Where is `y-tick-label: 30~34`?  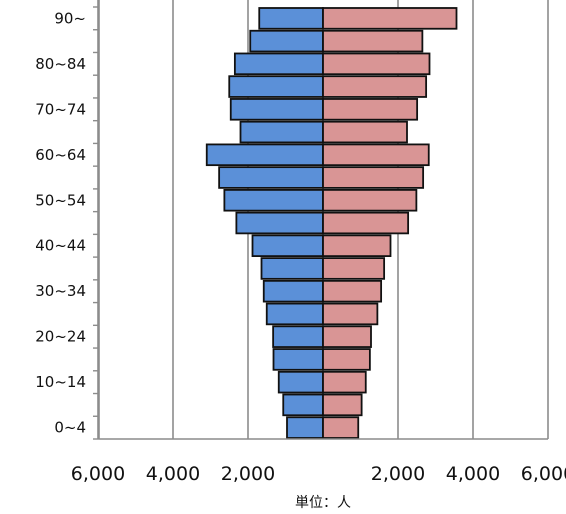
y-tick-label: 30~34 is located at coordinates (60, 291).